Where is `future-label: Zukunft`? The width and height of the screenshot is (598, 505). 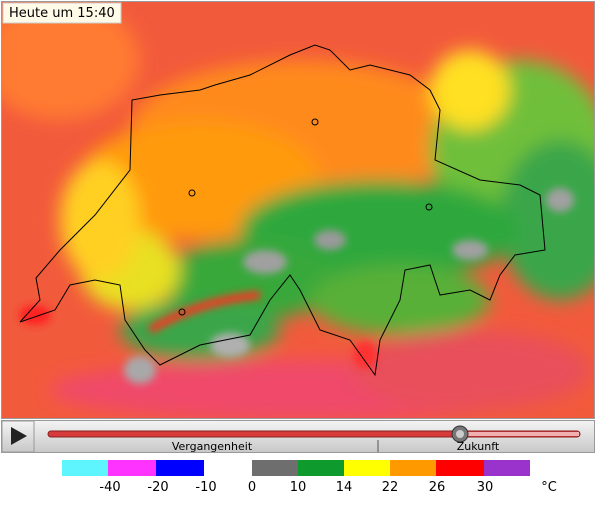
future-label: Zukunft is located at coordinates (478, 446).